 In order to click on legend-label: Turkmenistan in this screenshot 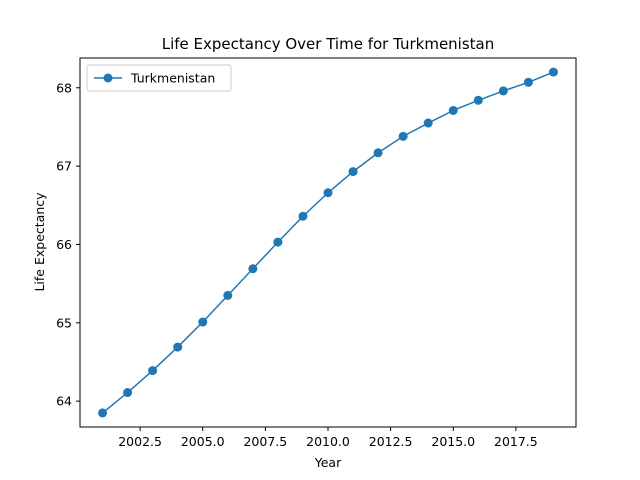, I will do `click(172, 78)`.